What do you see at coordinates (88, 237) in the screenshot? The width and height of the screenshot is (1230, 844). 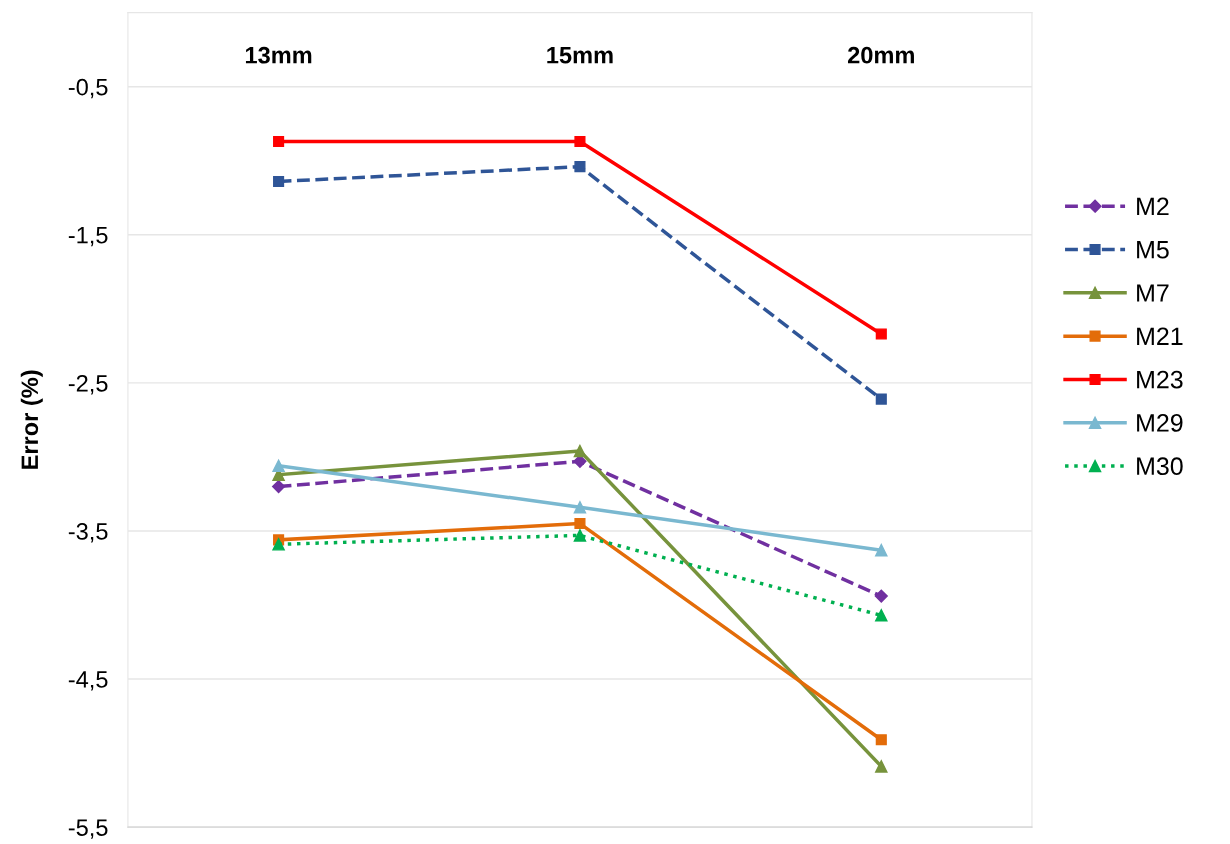 I see `y-tick-label: -1,5` at bounding box center [88, 237].